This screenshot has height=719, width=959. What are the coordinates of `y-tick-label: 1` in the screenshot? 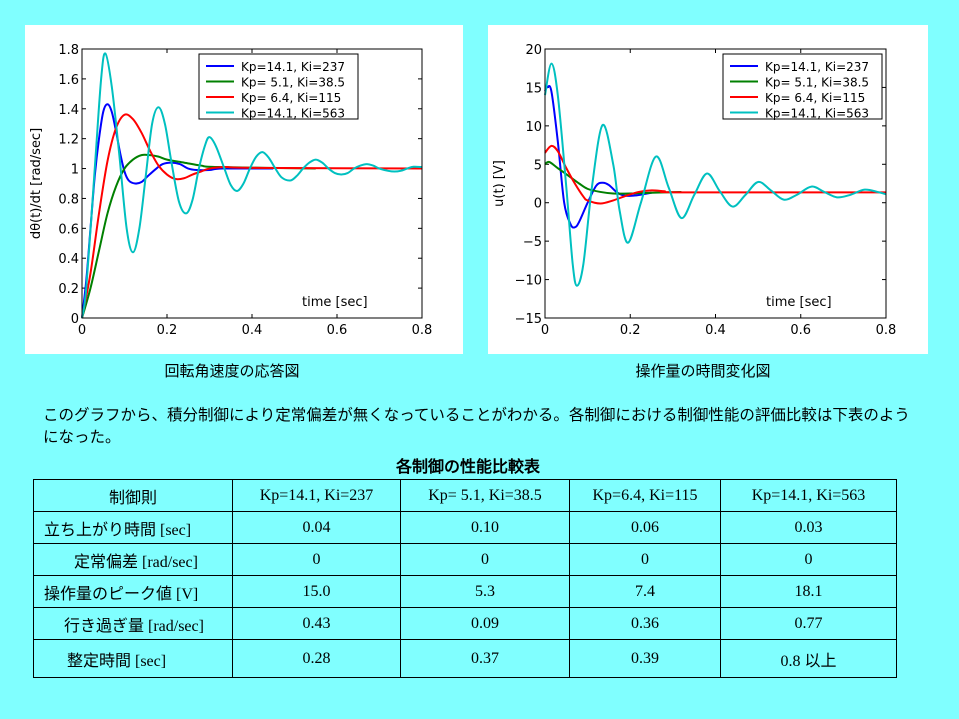 It's located at (75, 170).